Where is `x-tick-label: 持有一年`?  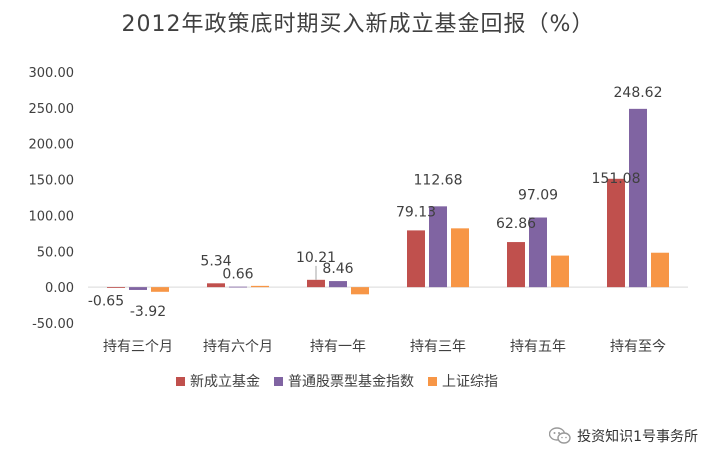
x-tick-label: 持有一年 is located at coordinates (338, 347).